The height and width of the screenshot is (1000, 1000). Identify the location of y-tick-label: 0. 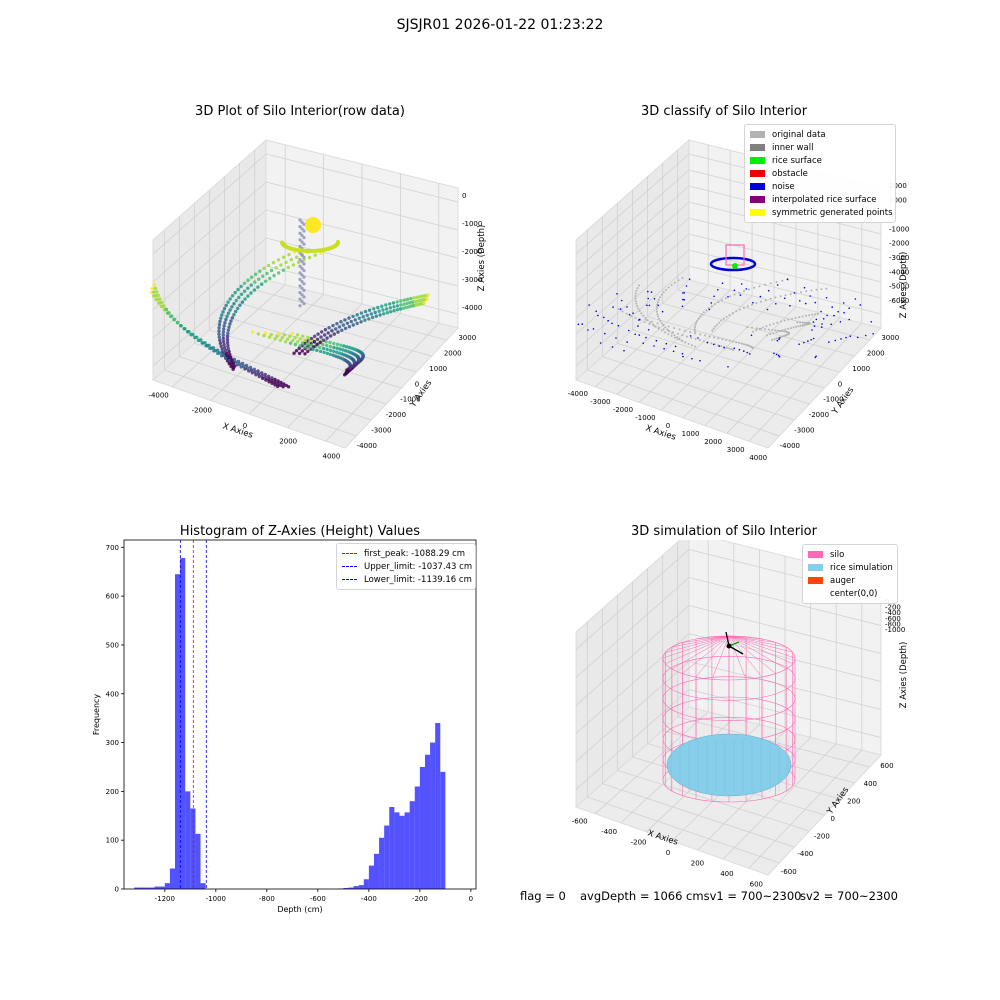
(840, 384).